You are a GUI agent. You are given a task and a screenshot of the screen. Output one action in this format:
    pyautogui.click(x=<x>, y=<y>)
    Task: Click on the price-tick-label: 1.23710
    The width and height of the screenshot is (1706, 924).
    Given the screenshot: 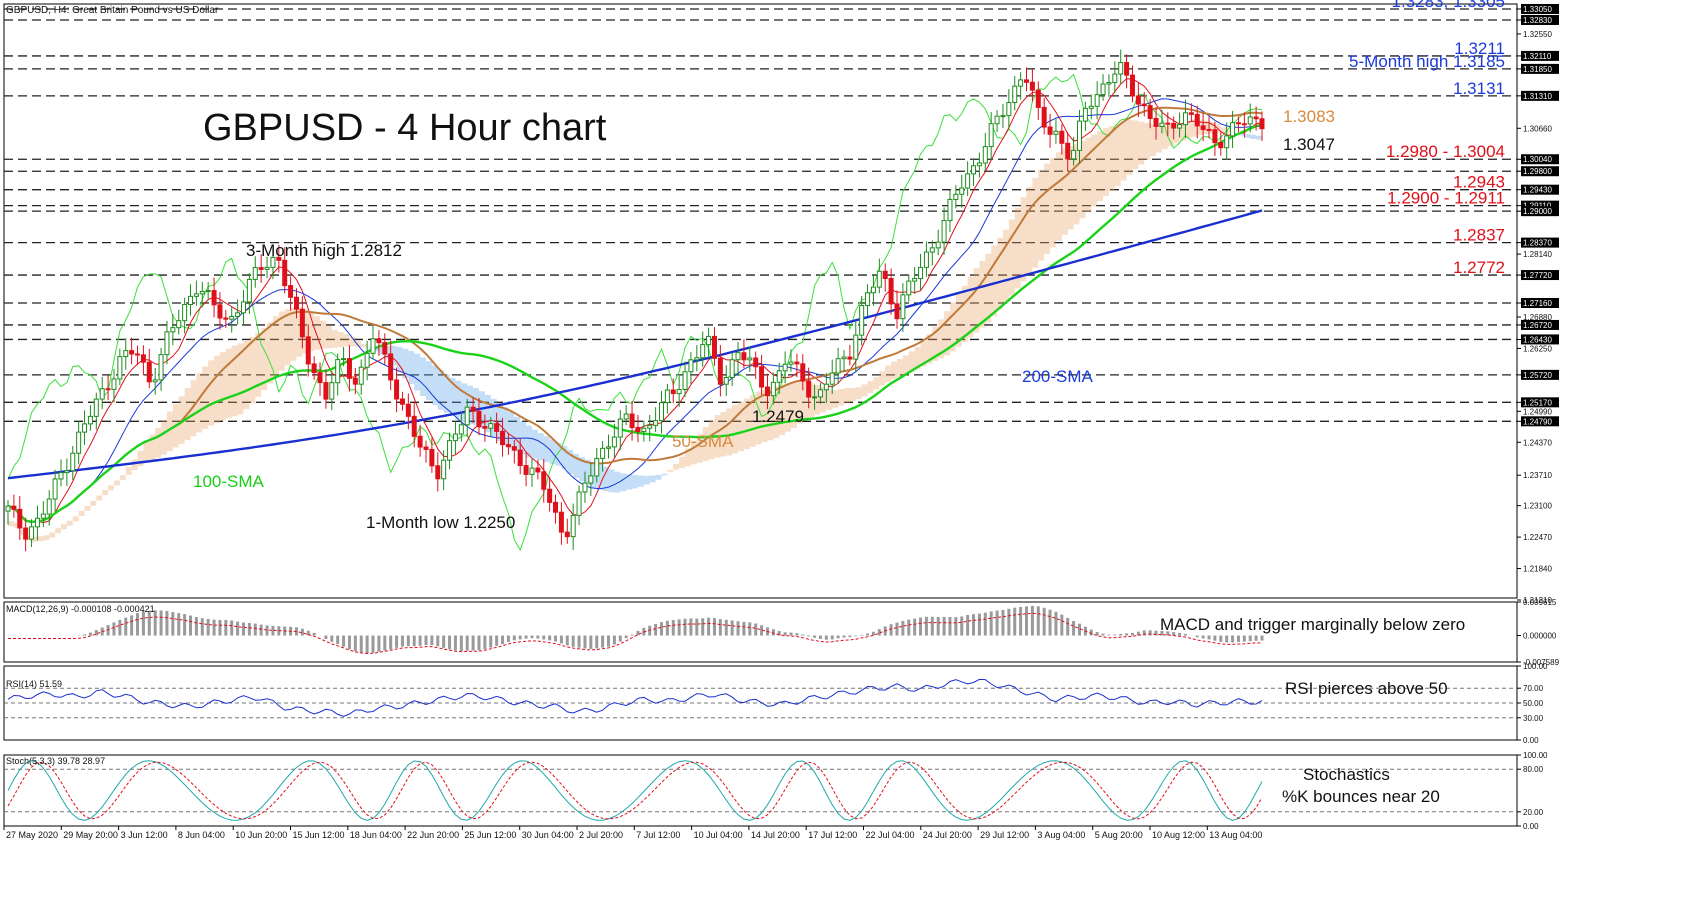 What is the action you would take?
    pyautogui.click(x=1537, y=475)
    